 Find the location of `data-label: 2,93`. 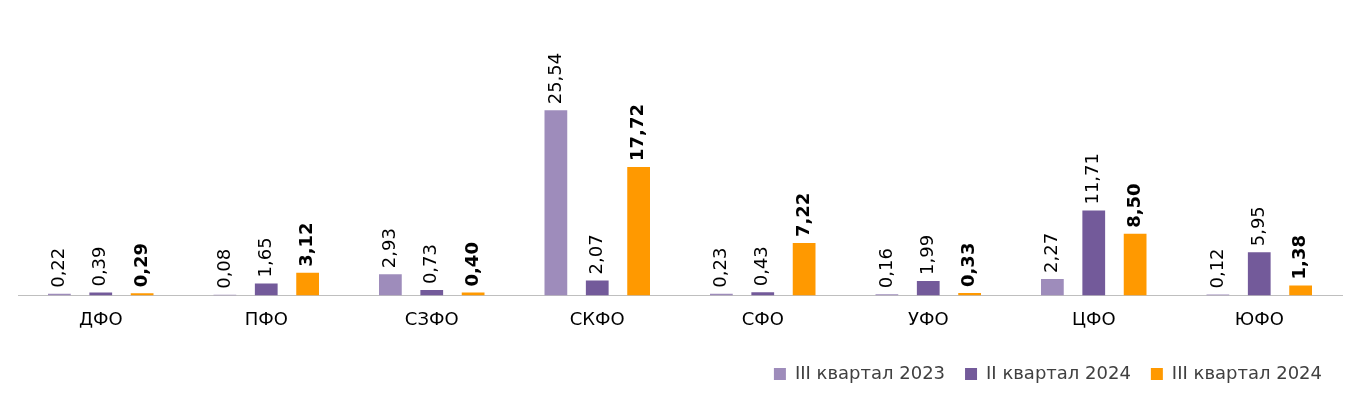

data-label: 2,93 is located at coordinates (389, 248).